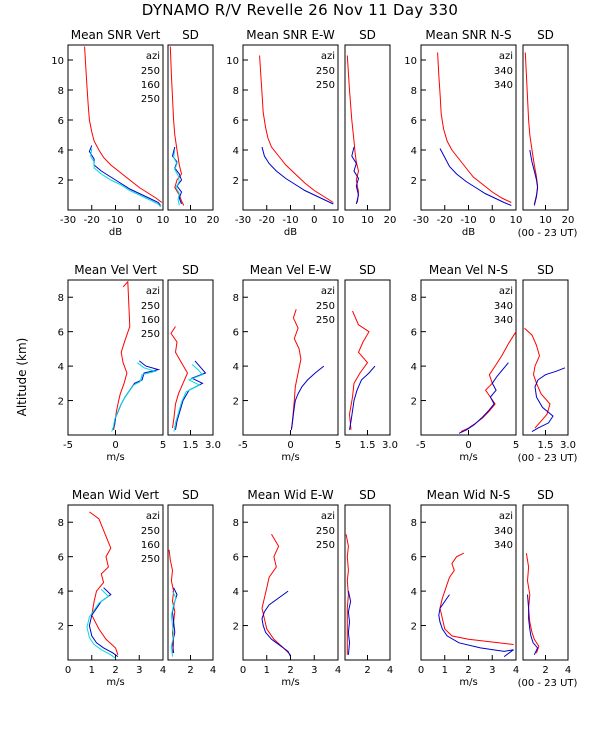 This screenshot has height=750, width=600. What do you see at coordinates (548, 133) in the screenshot?
I see `panel-6: SD 10 20 (00 - 23 UT)` at bounding box center [548, 133].